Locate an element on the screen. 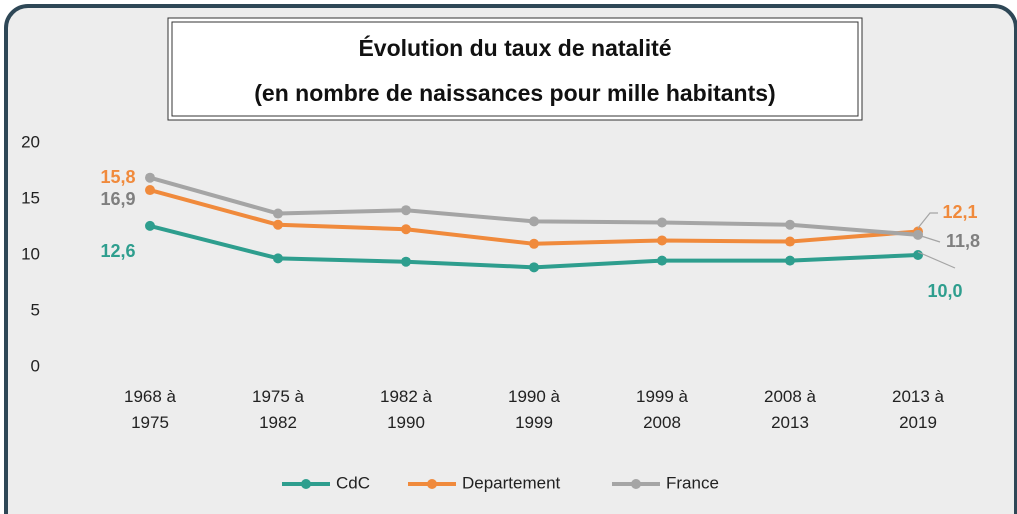  data-label: 12,1 is located at coordinates (959, 212).